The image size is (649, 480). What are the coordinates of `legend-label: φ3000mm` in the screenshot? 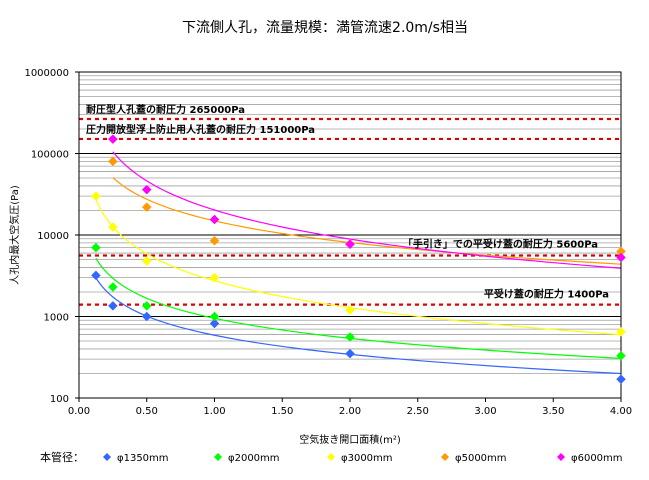 It's located at (367, 458).